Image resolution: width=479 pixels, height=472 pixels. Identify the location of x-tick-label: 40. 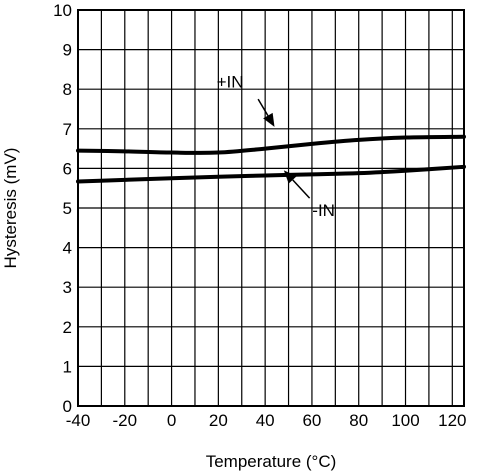
(265, 420).